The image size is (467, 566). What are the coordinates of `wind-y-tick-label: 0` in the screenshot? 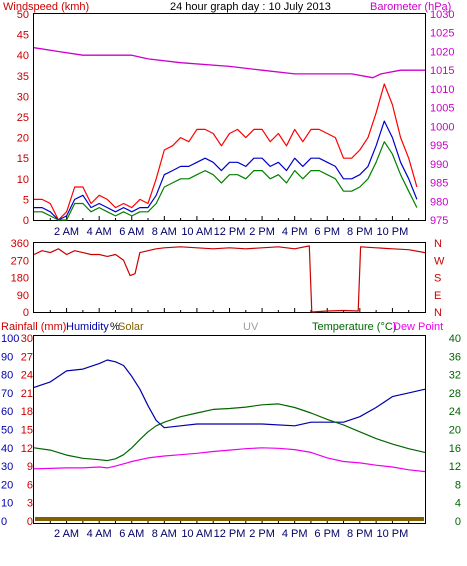 It's located at (26, 221).